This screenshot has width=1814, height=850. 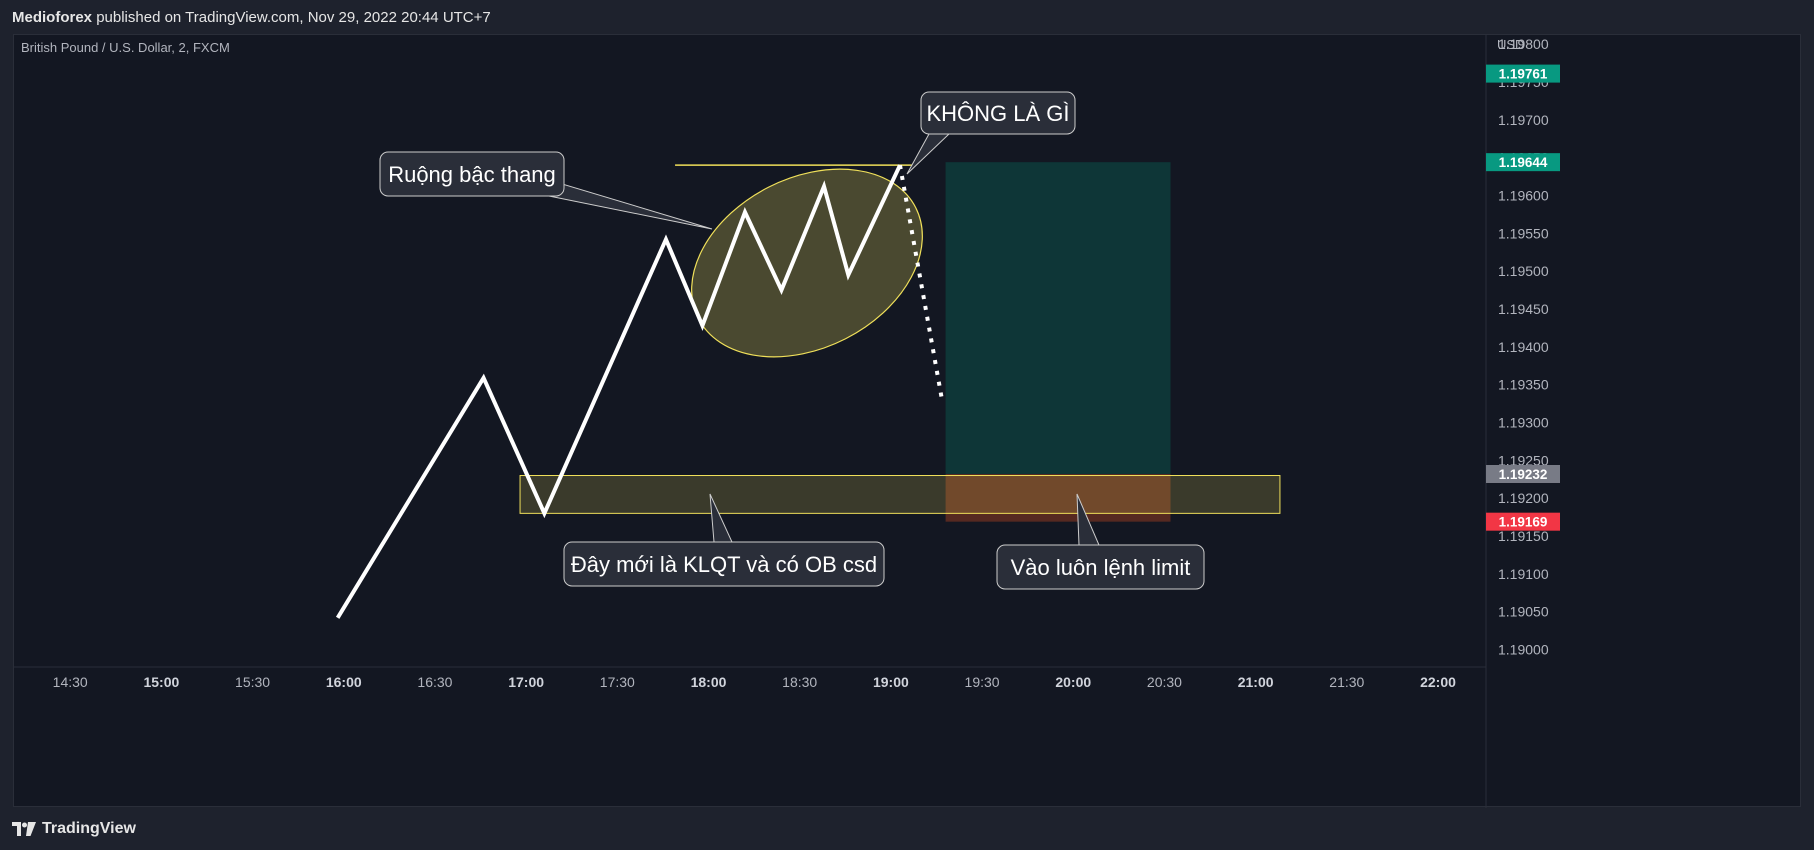 I want to click on x-tick-label: 20:00, so click(x=1073, y=682).